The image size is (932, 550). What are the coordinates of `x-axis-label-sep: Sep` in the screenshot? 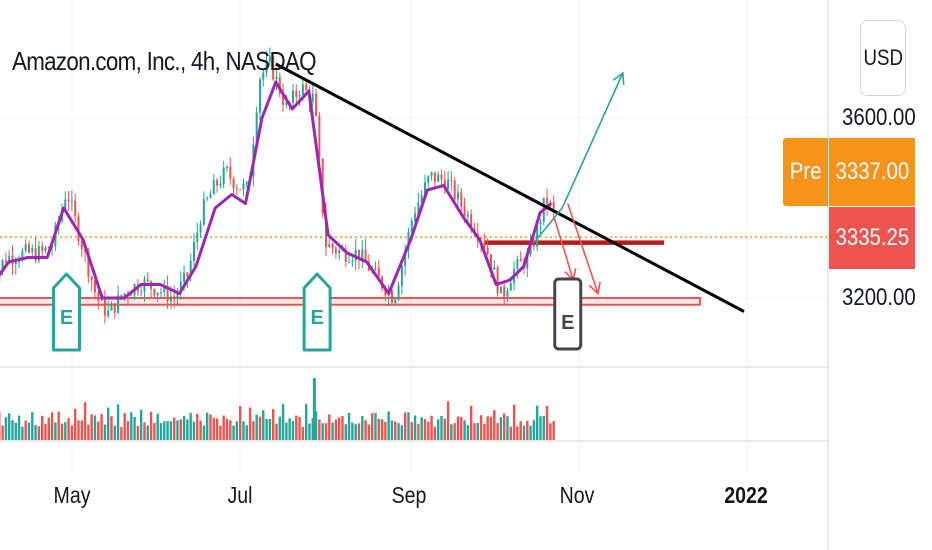 It's located at (409, 495).